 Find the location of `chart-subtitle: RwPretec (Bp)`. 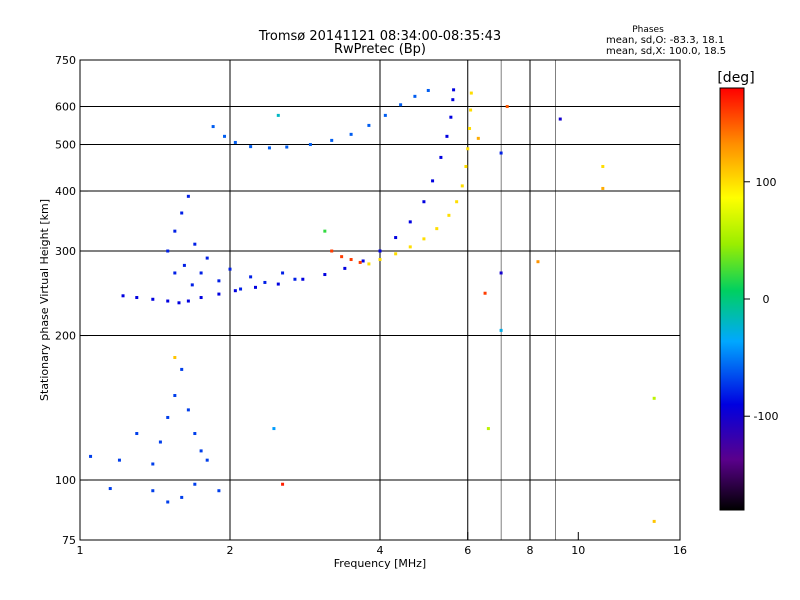

chart-subtitle: RwPretec (Bp) is located at coordinates (380, 49).